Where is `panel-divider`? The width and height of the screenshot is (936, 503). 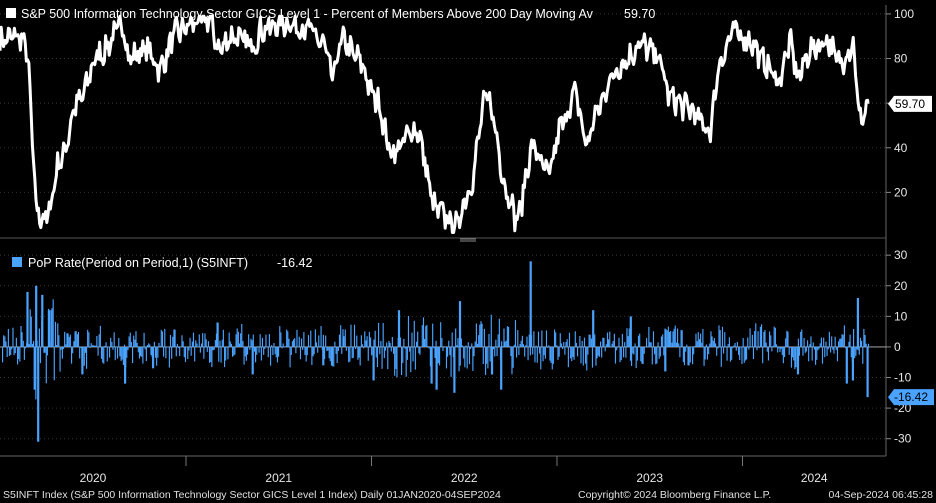
panel-divider is located at coordinates (443, 239).